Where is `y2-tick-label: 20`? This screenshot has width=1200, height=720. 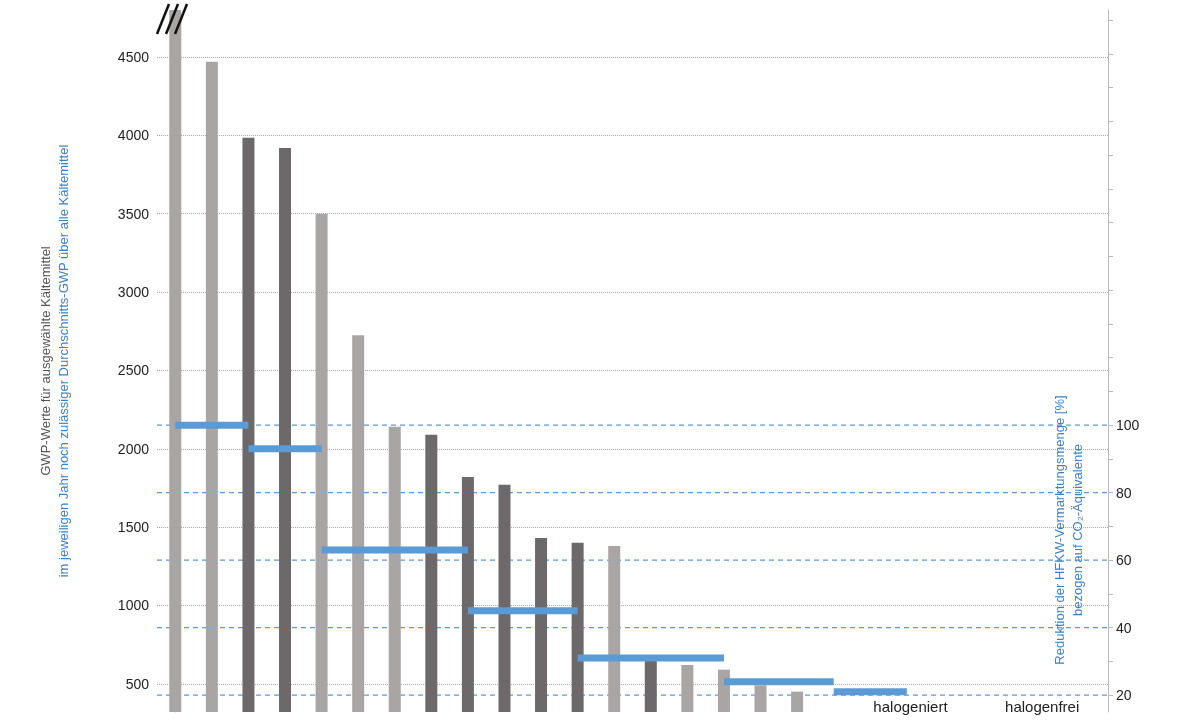 y2-tick-label: 20 is located at coordinates (1124, 695).